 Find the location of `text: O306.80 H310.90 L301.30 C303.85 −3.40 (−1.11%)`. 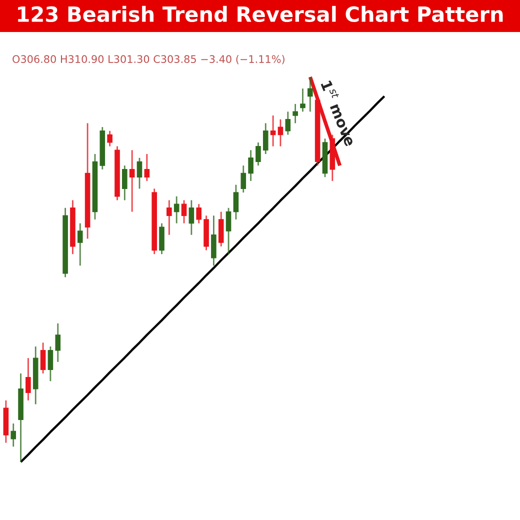

text: O306.80 H310.90 L301.30 C303.85 −3.40 (−1.11%) is located at coordinates (148, 59).